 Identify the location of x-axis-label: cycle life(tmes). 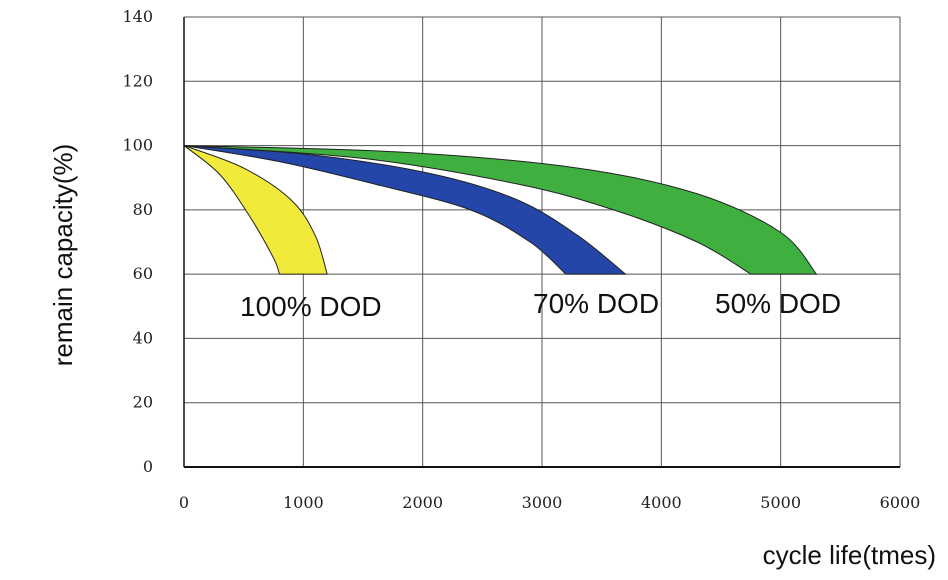
(849, 555).